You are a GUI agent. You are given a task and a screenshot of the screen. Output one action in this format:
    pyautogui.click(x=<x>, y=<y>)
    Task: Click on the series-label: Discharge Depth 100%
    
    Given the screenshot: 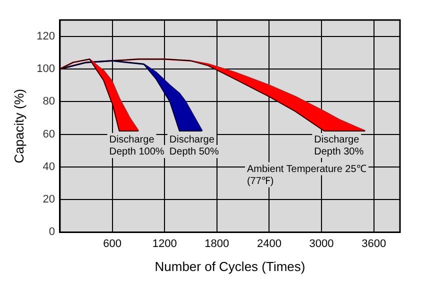 What is the action you would take?
    pyautogui.click(x=136, y=146)
    